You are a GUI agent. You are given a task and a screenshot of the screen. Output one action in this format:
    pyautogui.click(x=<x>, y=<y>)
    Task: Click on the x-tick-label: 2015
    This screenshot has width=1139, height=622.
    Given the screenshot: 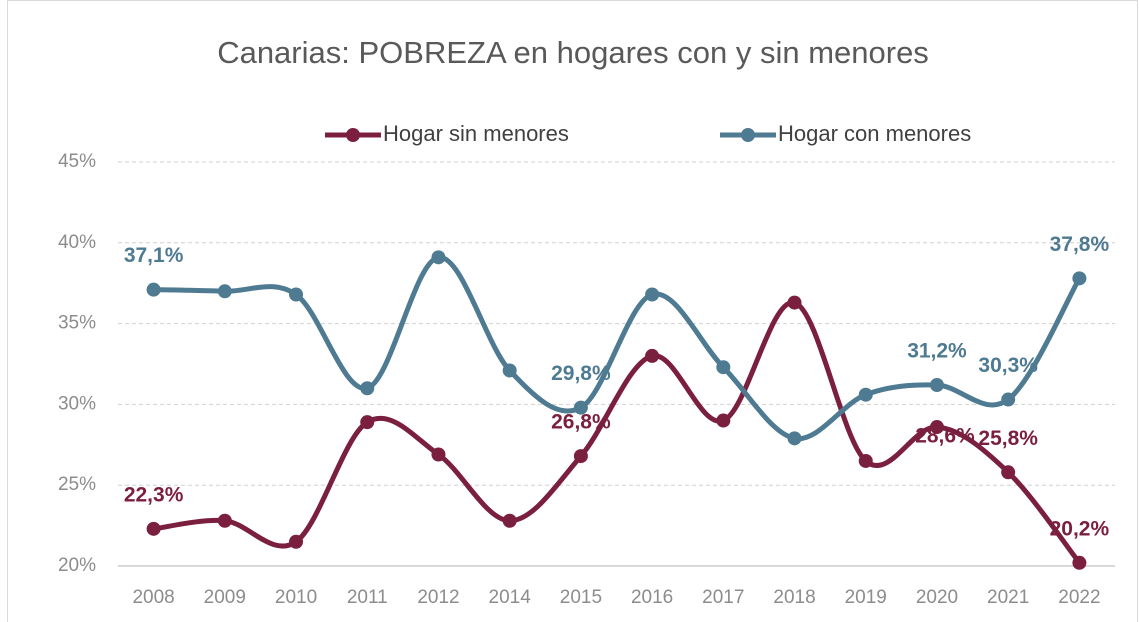 What is the action you would take?
    pyautogui.click(x=581, y=597)
    